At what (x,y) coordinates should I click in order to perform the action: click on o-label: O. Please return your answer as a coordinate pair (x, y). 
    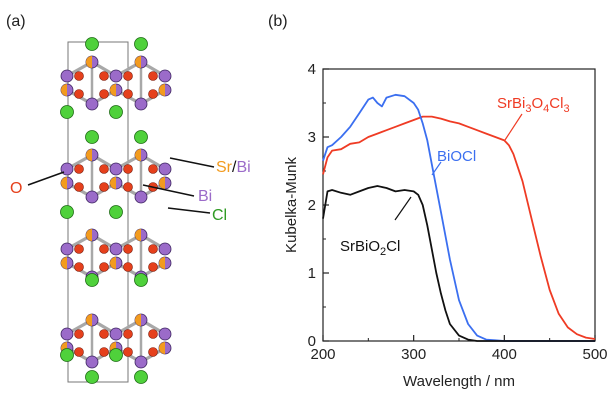
    Looking at the image, I should click on (16, 188).